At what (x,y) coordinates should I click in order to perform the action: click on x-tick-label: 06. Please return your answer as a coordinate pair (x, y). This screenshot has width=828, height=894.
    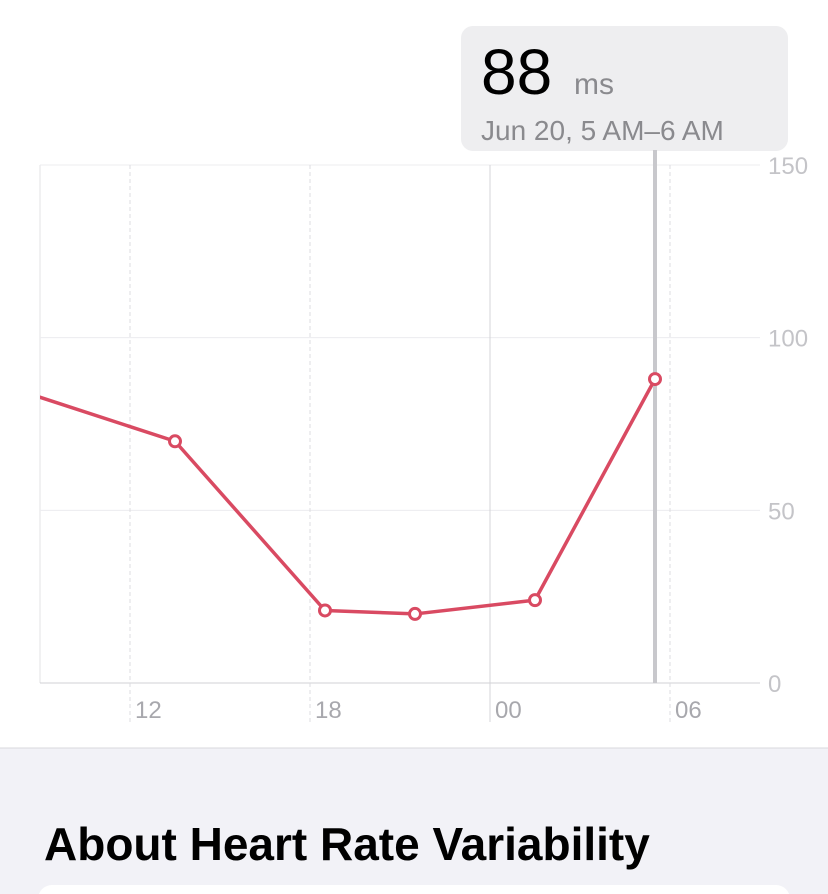
    Looking at the image, I should click on (688, 710).